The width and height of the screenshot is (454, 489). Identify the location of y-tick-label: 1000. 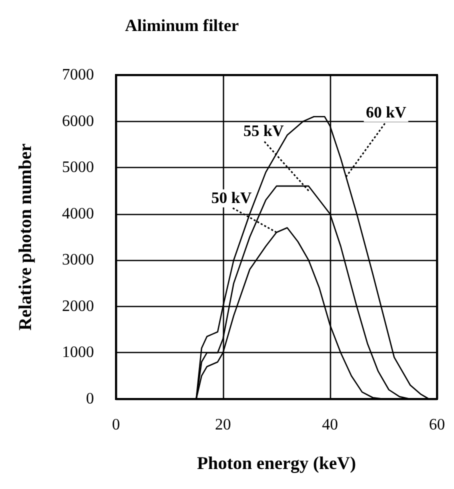
(78, 353).